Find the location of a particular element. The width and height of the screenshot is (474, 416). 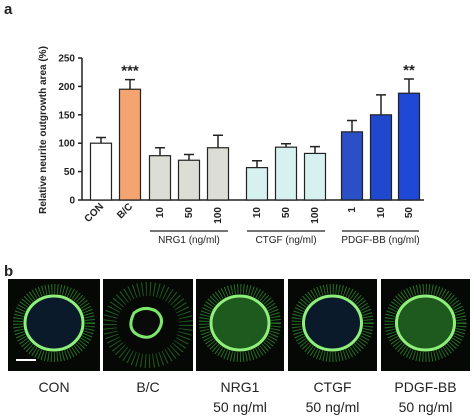

significance-label: *** is located at coordinates (130, 71).